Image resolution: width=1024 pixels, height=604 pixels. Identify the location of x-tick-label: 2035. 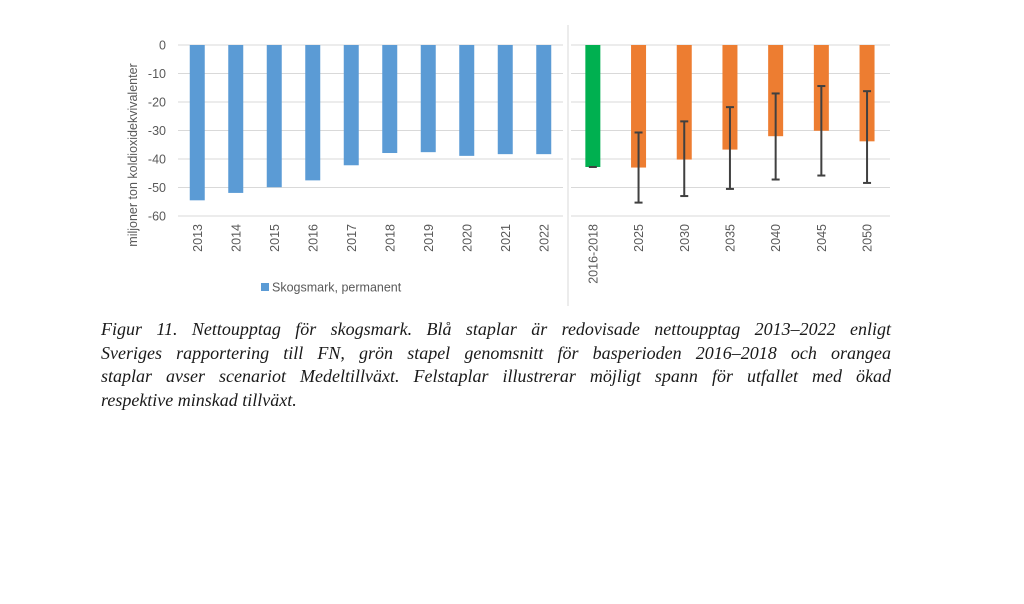
(730, 238).